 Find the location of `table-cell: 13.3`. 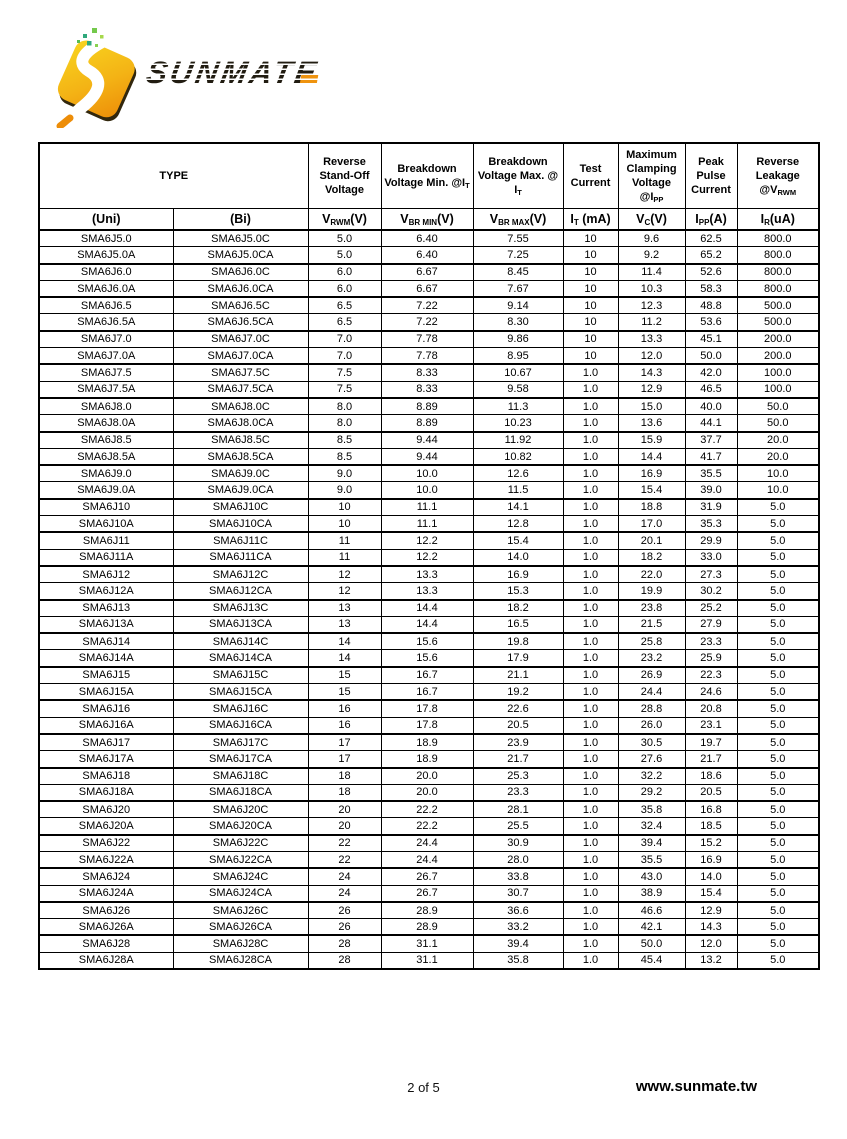

table-cell: 13.3 is located at coordinates (427, 591).